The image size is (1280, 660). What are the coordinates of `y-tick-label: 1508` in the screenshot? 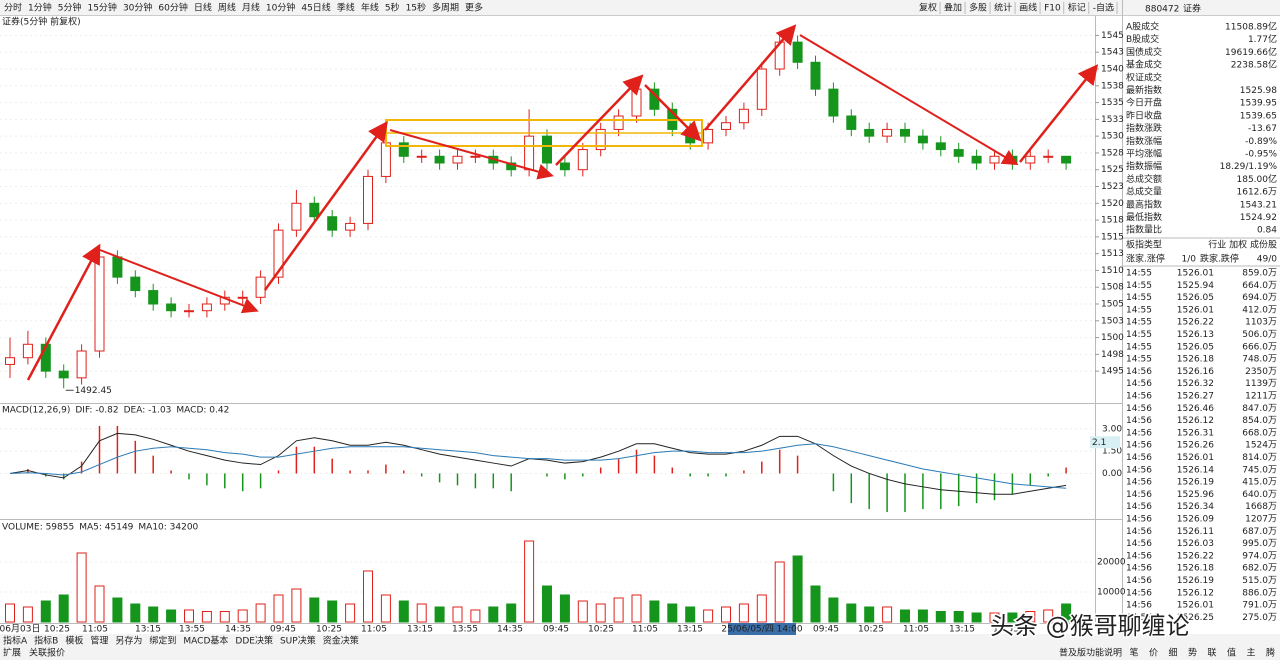 It's located at (1112, 288).